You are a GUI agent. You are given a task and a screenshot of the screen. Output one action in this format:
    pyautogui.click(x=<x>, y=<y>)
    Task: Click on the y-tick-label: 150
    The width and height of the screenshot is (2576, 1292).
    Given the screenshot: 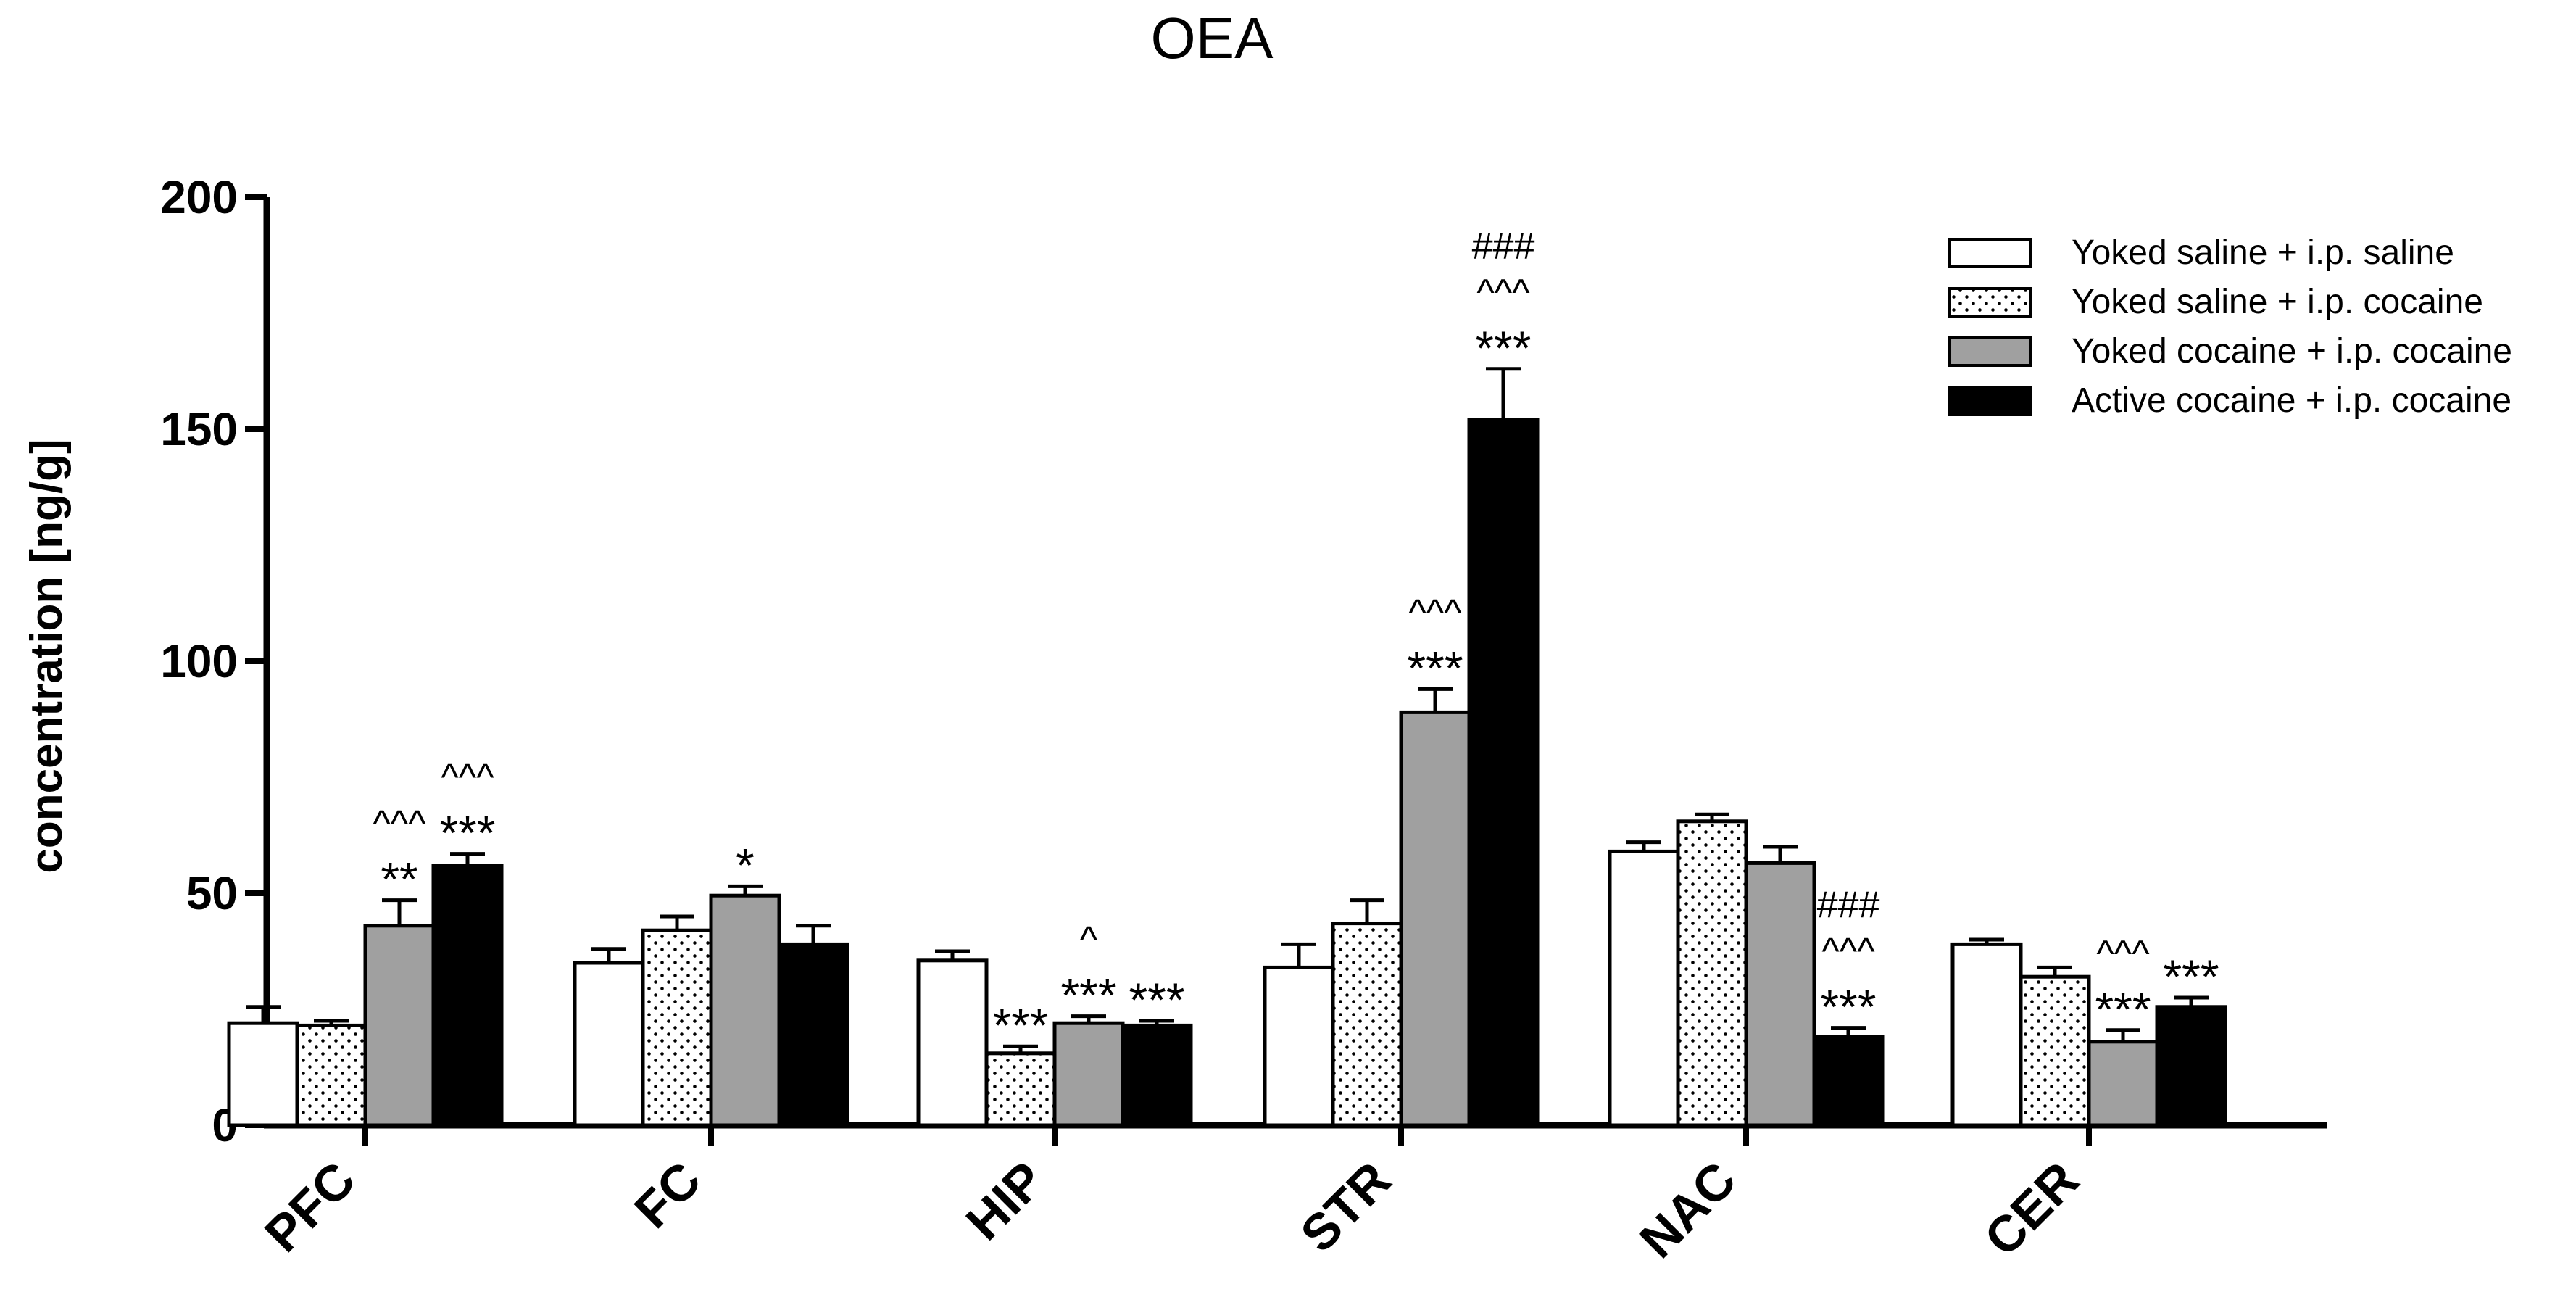 What is the action you would take?
    pyautogui.click(x=199, y=429)
    